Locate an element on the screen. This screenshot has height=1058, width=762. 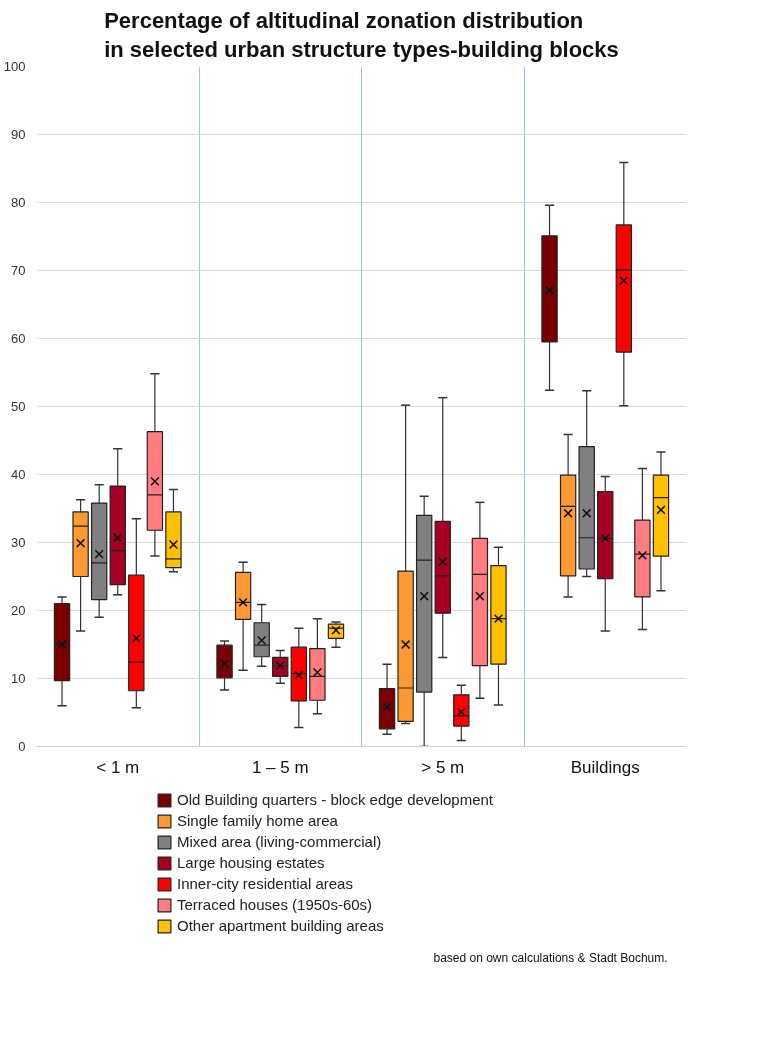
legend-label: Single family home area is located at coordinates (257, 820).